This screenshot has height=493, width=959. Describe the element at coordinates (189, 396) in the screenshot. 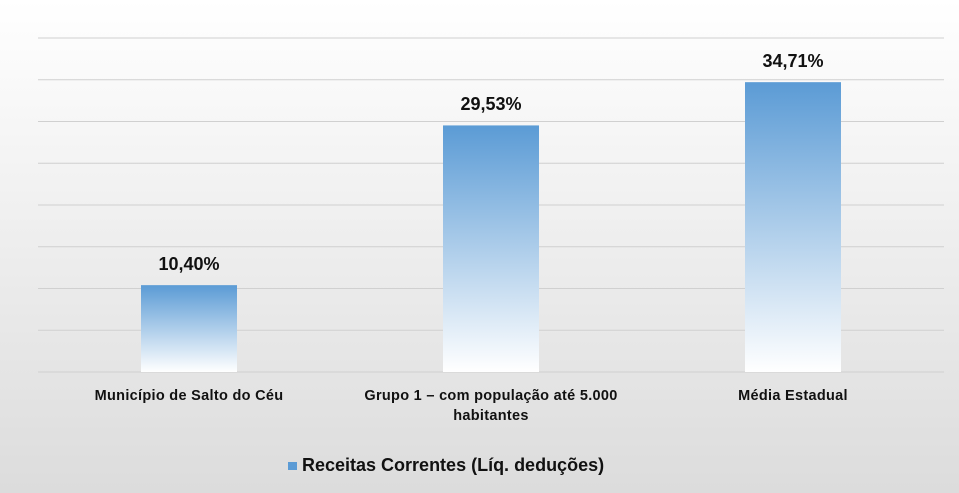

I see `x-tick-label: Município de Salto do Céu` at that location.